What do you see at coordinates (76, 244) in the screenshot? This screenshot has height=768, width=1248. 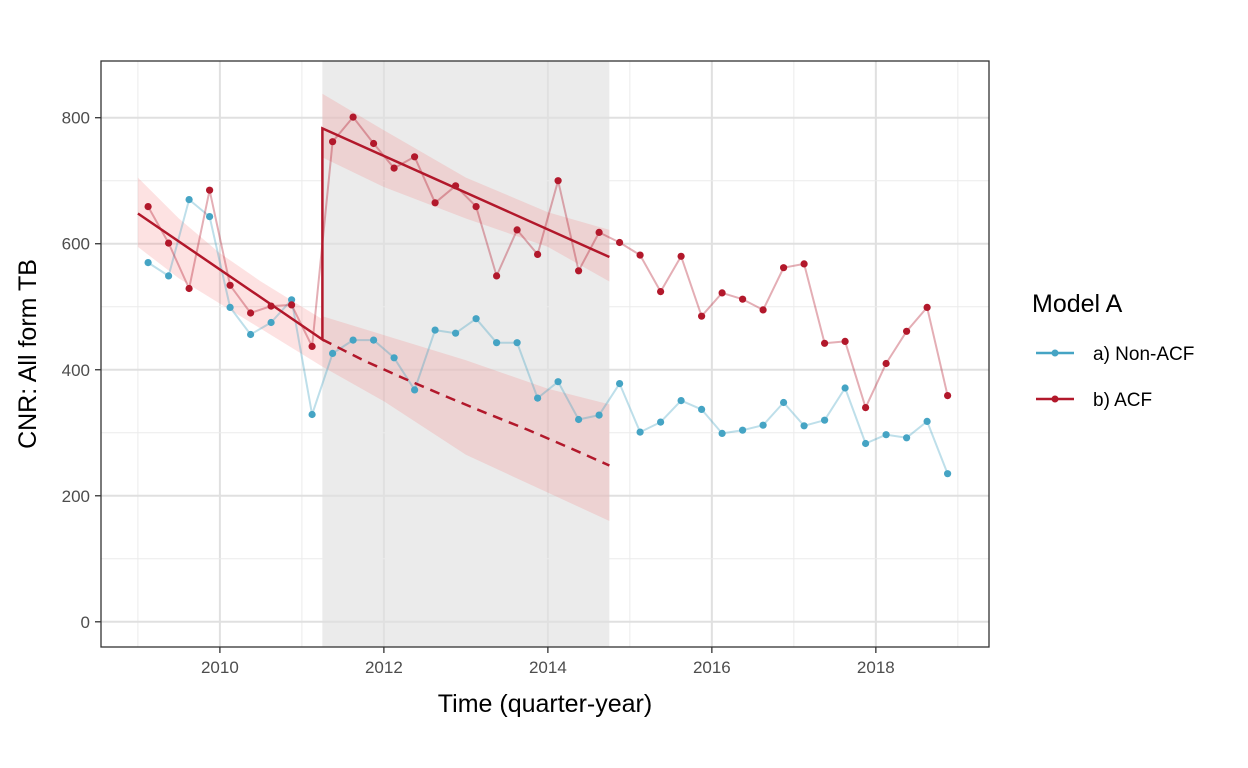 I see `y-tick-label: 600` at bounding box center [76, 244].